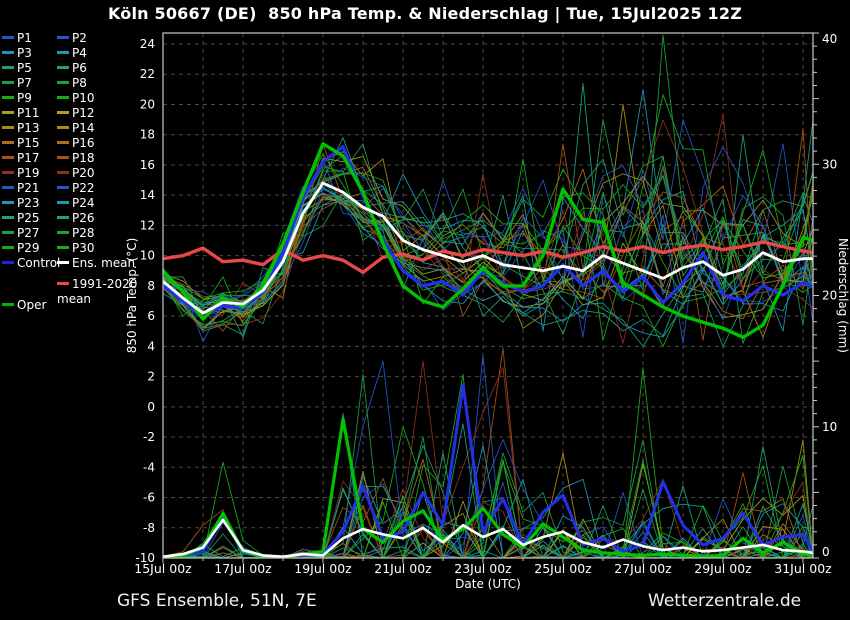  I want to click on legend-item-p25: P25, so click(21, 218).